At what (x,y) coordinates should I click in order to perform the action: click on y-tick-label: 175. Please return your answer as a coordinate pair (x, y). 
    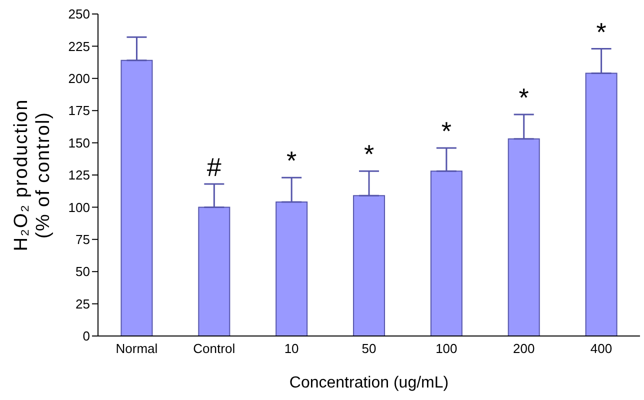
    Looking at the image, I should click on (79, 110).